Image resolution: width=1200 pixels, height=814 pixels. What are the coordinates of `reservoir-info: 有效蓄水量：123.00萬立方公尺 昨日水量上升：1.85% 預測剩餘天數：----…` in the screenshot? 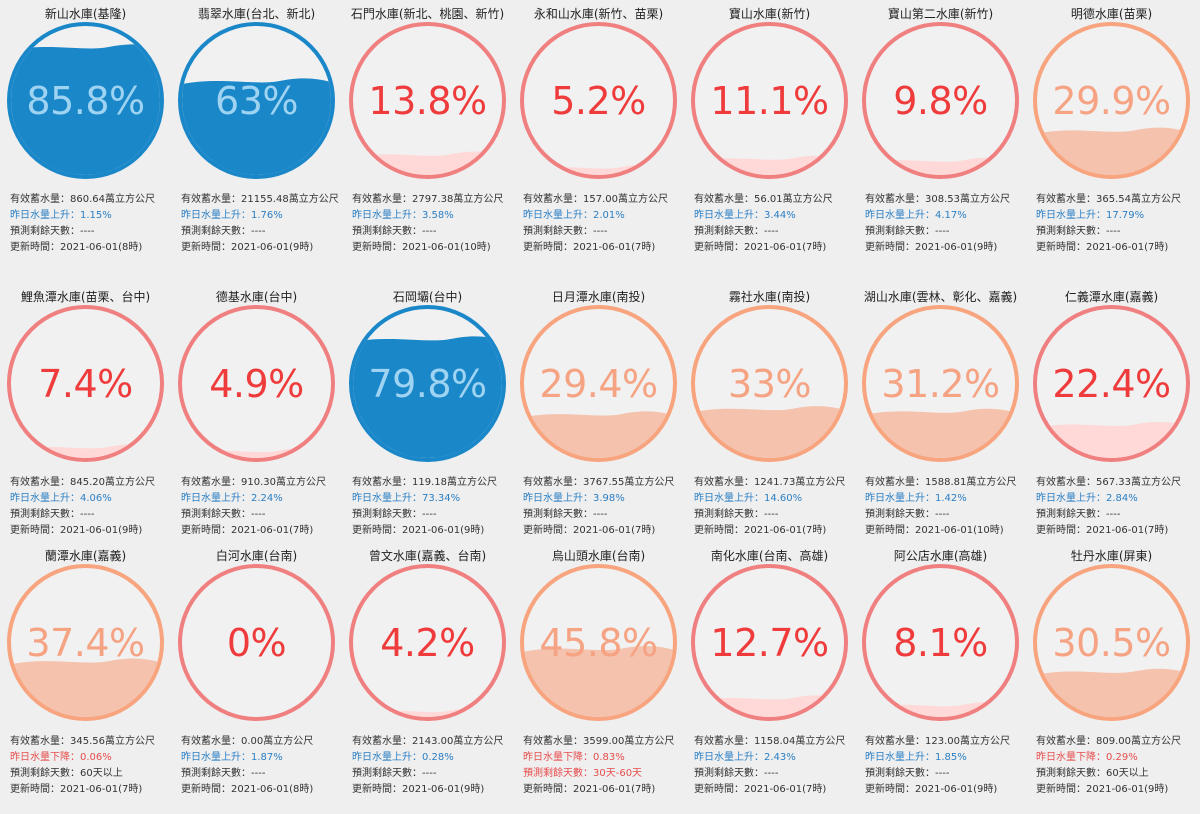 It's located at (945, 766).